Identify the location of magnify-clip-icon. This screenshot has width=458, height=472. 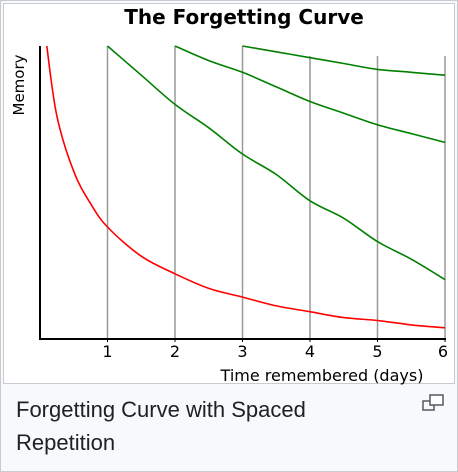
(434, 403).